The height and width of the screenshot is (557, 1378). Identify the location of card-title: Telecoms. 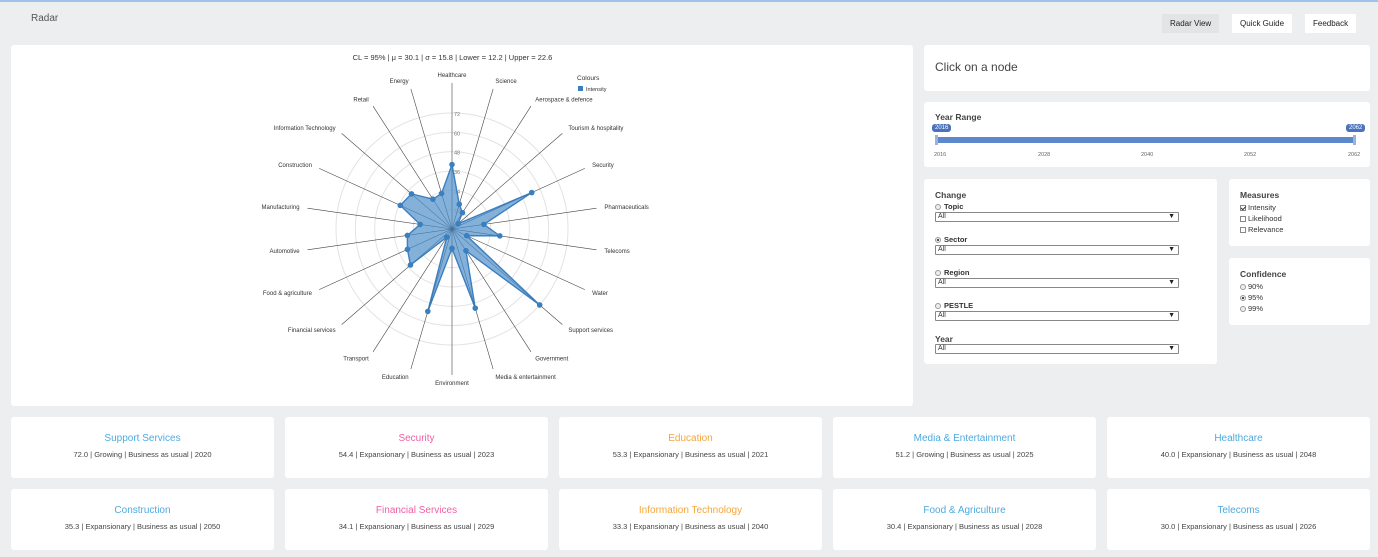
(1238, 510).